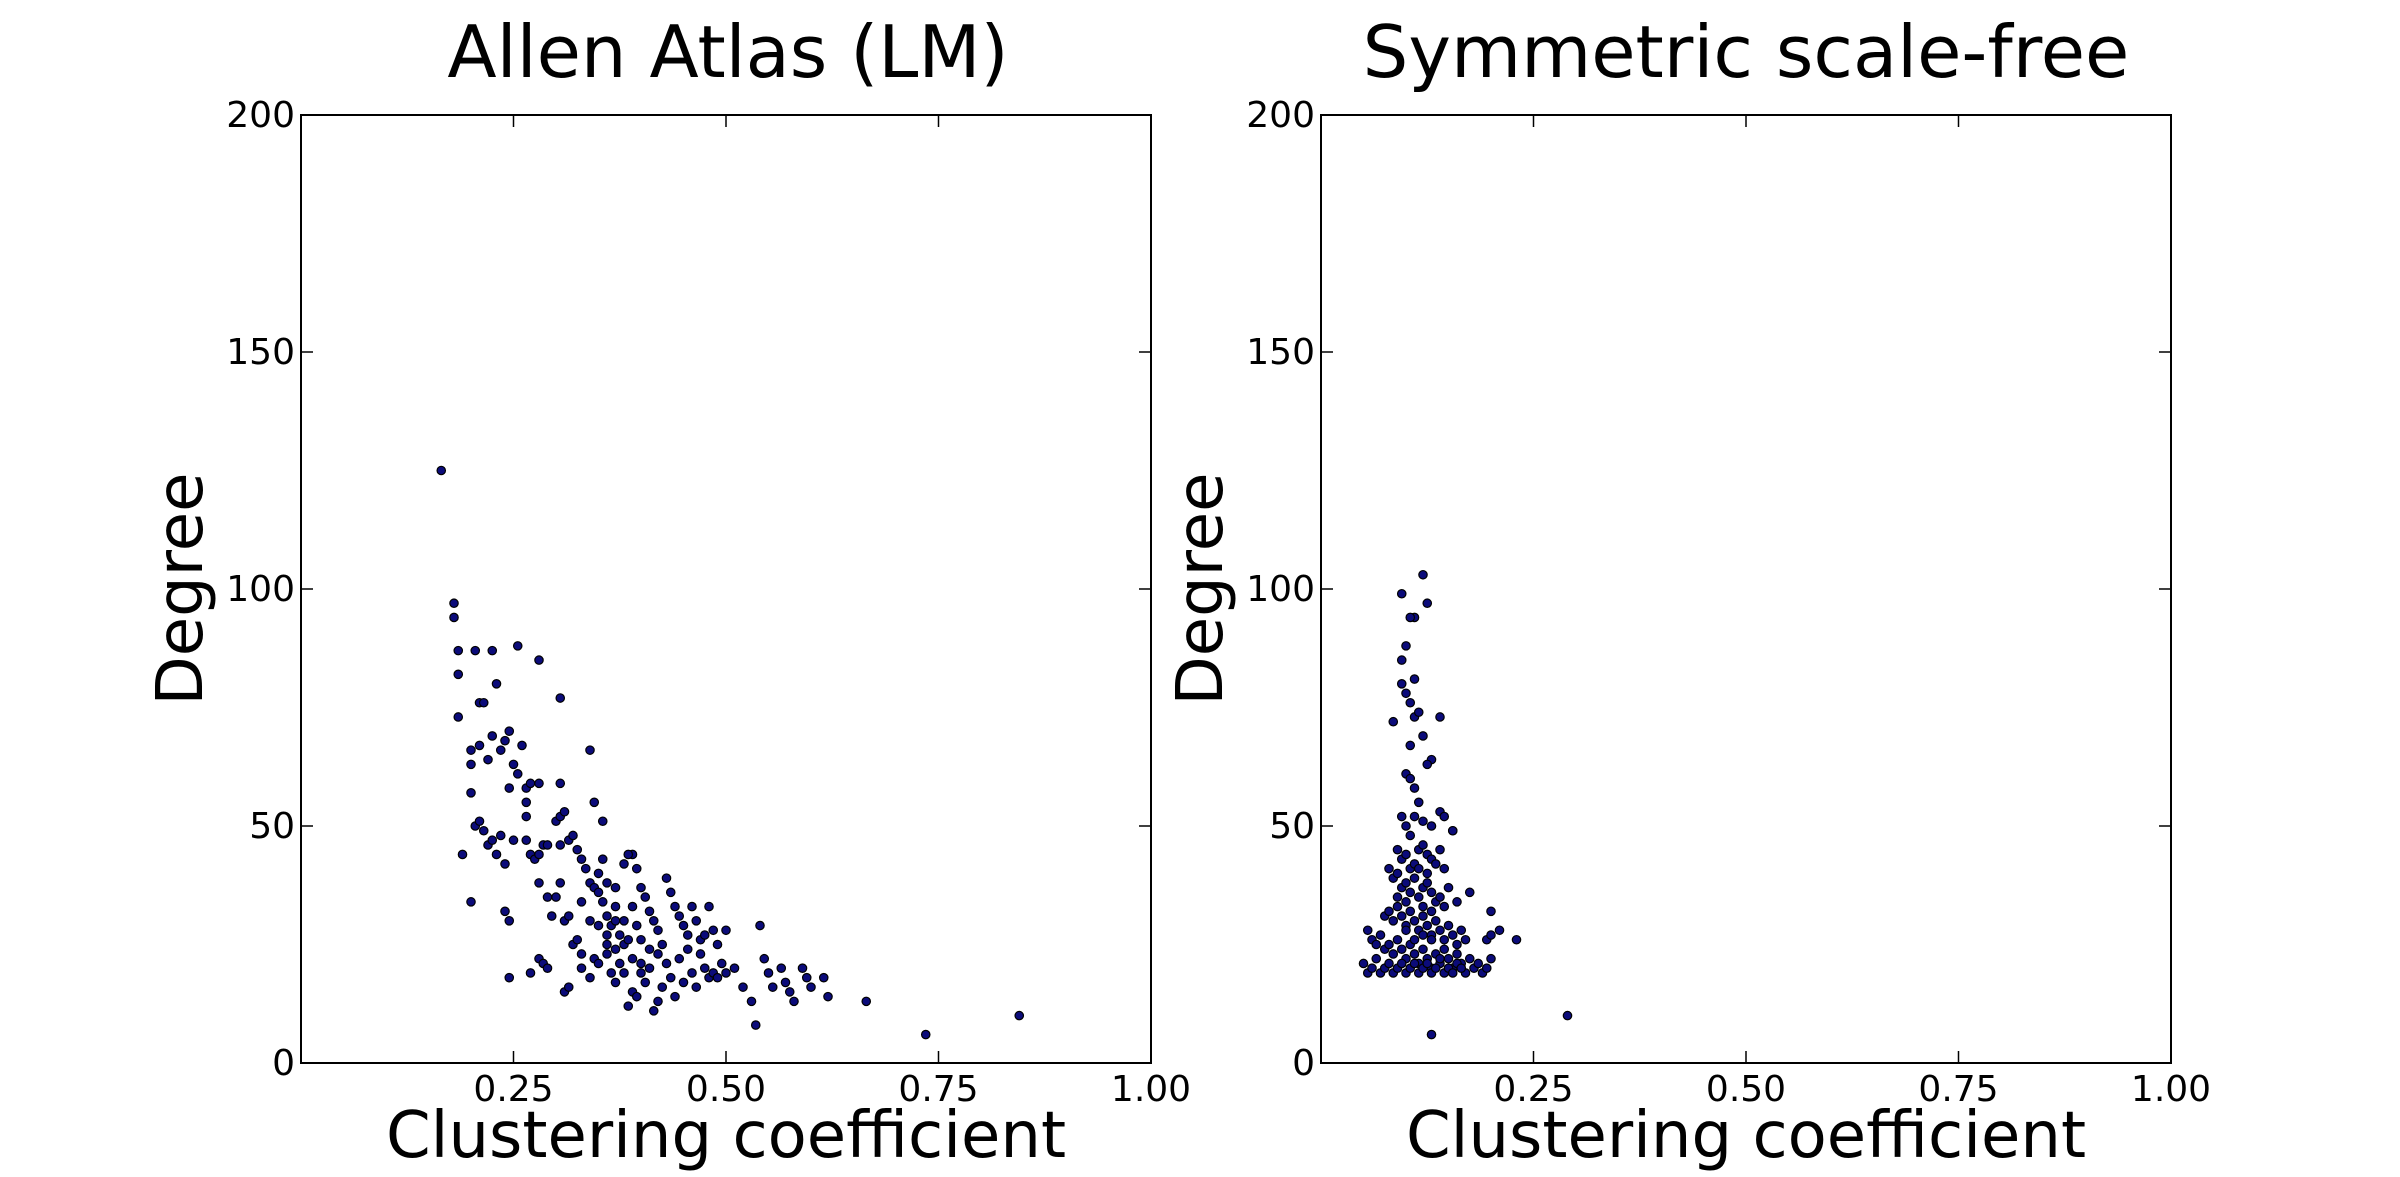 This screenshot has width=2400, height=1177. I want to click on left-y-tick-label: 50, so click(272, 826).